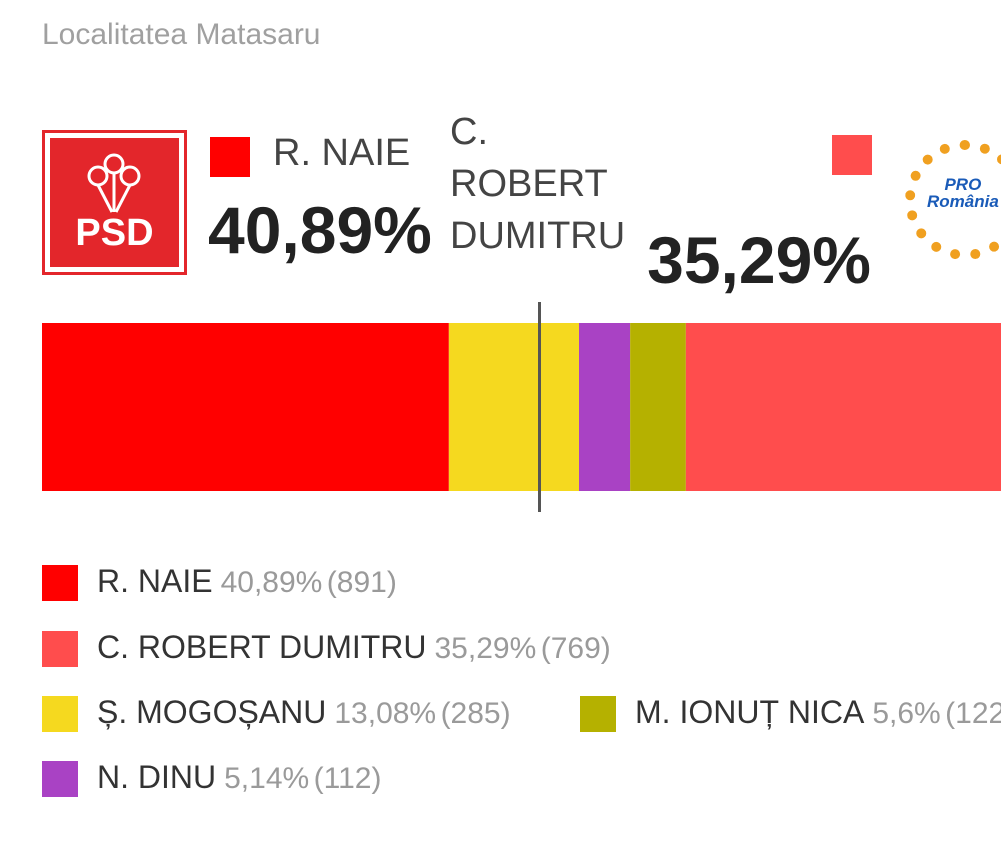 The image size is (1001, 854). What do you see at coordinates (759, 260) in the screenshot?
I see `candidate-percent: 35,29%` at bounding box center [759, 260].